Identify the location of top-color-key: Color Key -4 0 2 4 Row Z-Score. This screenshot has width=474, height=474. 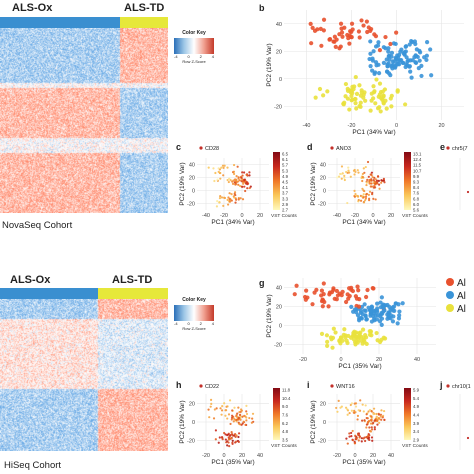
(194, 47).